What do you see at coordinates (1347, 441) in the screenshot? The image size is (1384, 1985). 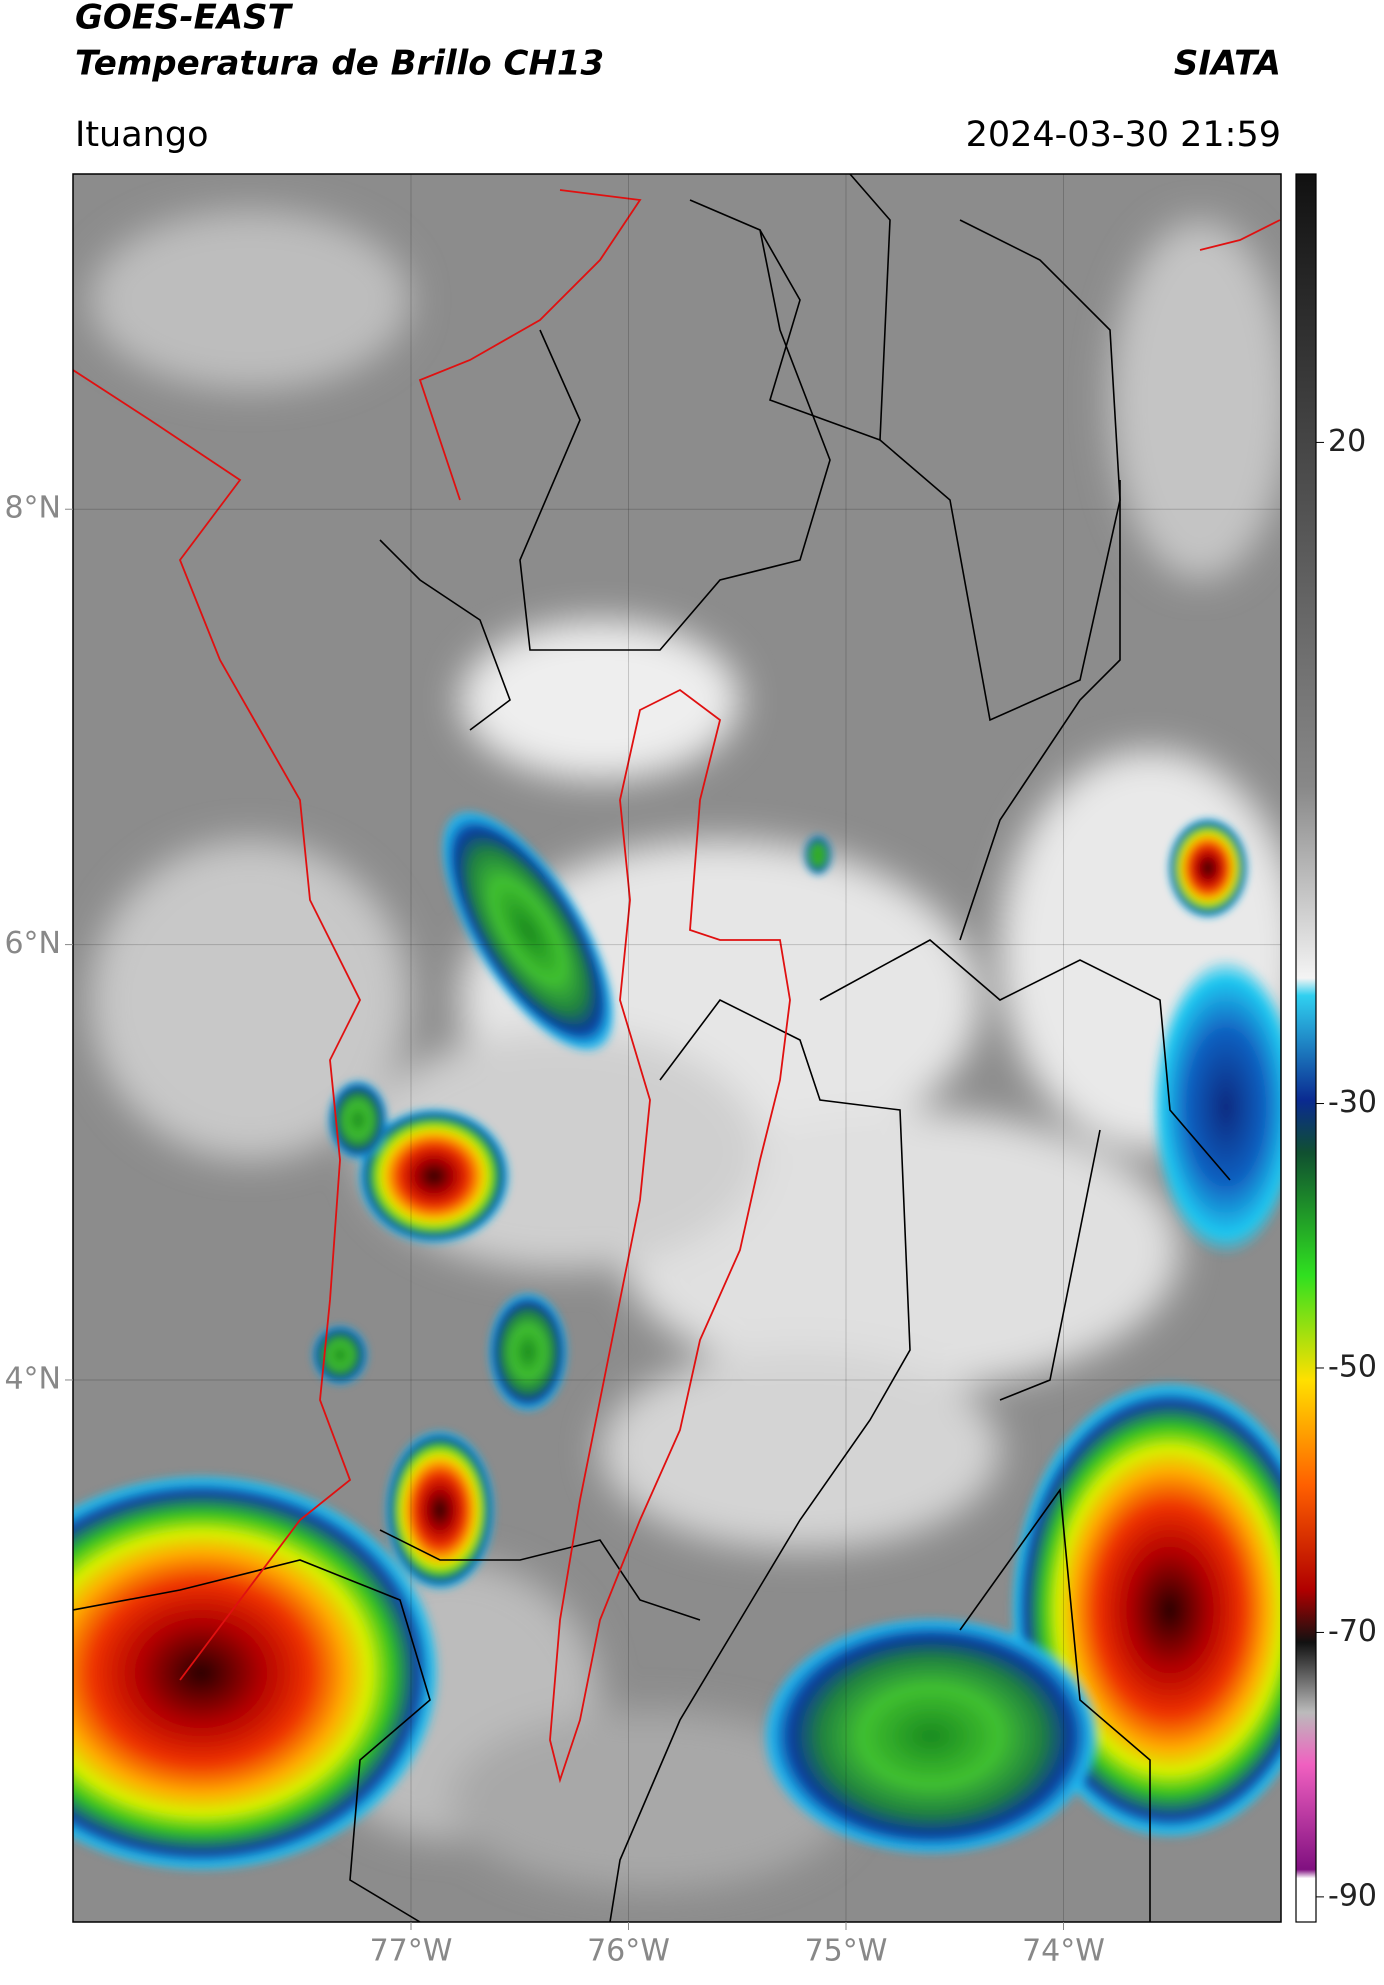 I see `colorbar-tick-label: 20` at bounding box center [1347, 441].